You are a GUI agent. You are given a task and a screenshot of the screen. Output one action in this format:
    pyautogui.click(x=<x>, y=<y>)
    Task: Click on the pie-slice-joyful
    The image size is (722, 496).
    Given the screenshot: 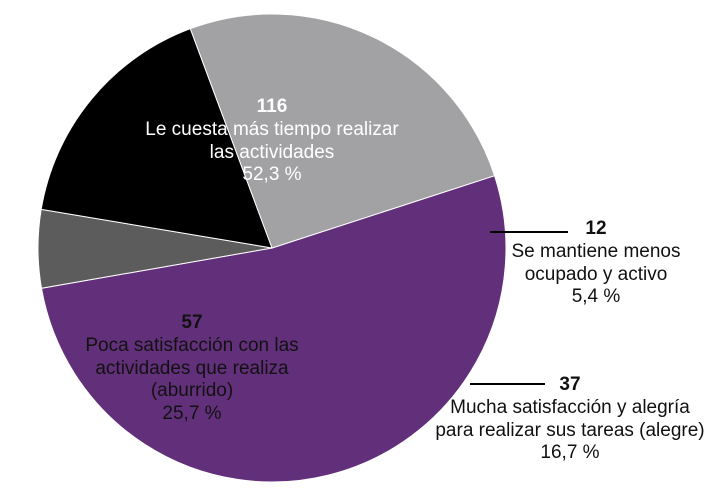 What is the action you would take?
    pyautogui.click(x=156, y=138)
    